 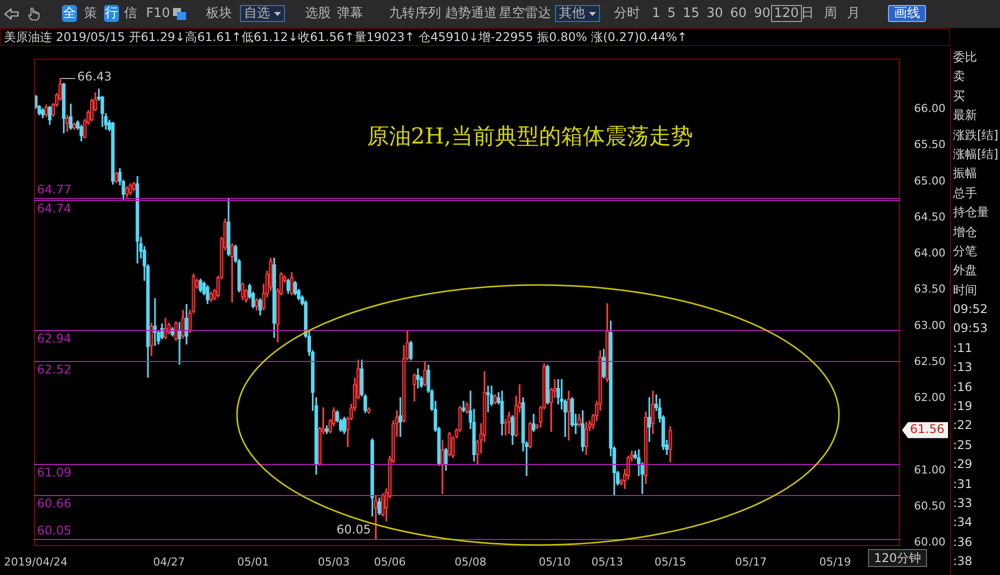 I want to click on text: 涨幅[结], so click(x=976, y=154).